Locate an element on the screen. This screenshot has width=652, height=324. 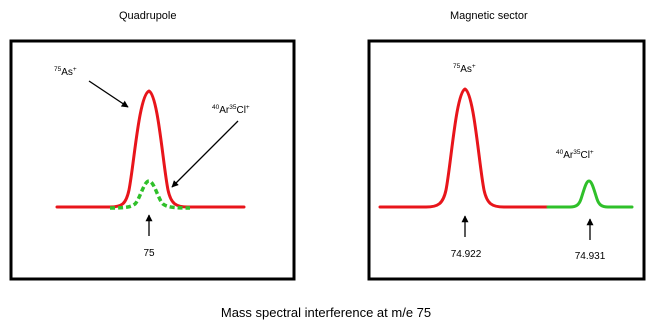
magnetic-sector-title: Magnetic sector is located at coordinates (489, 16).